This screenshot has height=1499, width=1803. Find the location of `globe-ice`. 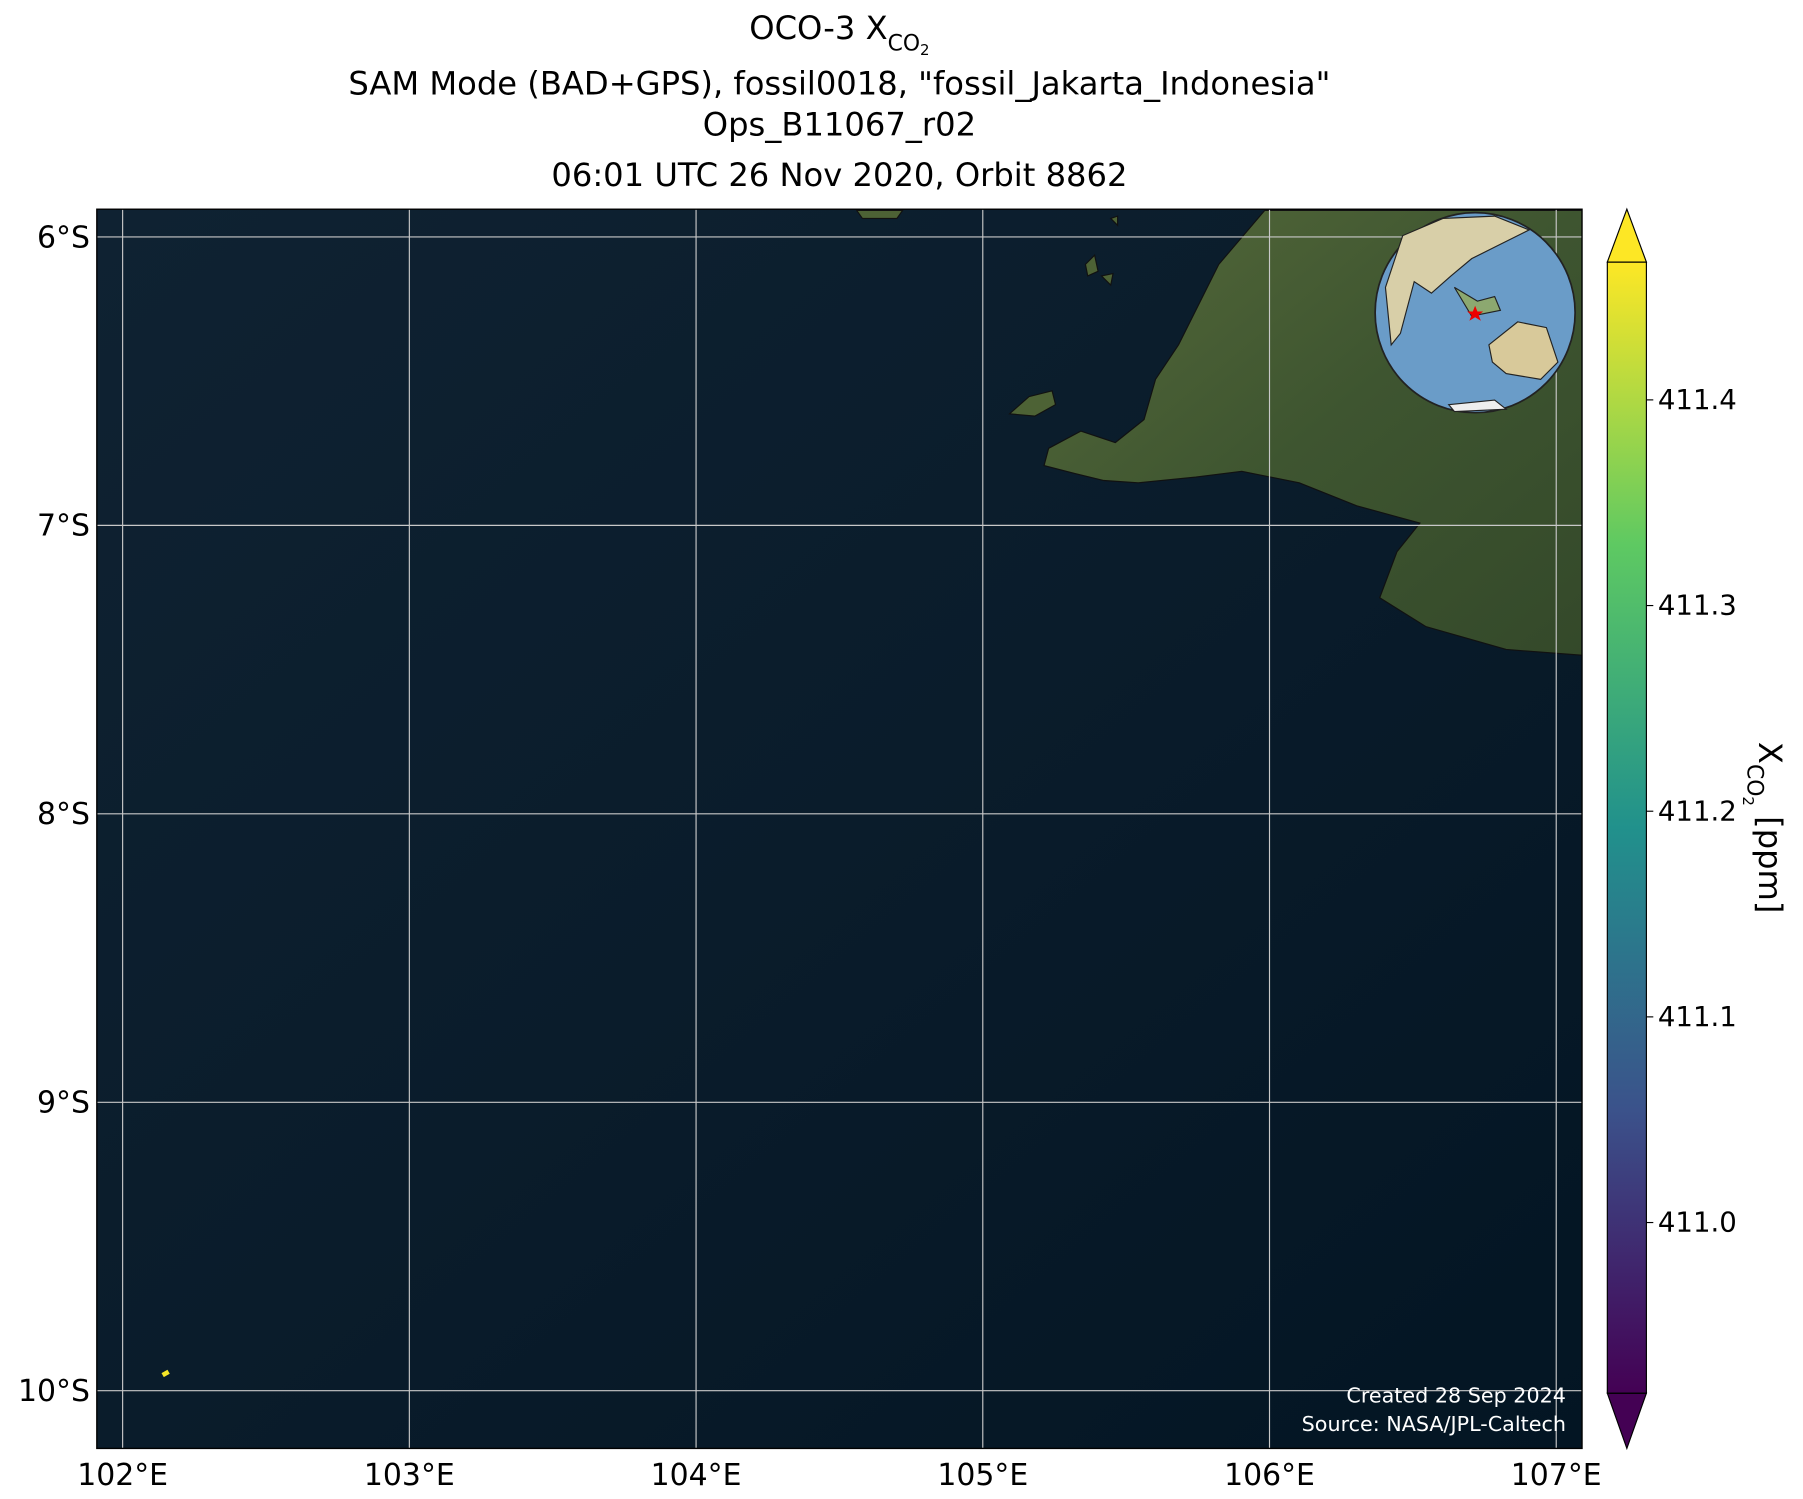

globe-ice is located at coordinates (1477, 406).